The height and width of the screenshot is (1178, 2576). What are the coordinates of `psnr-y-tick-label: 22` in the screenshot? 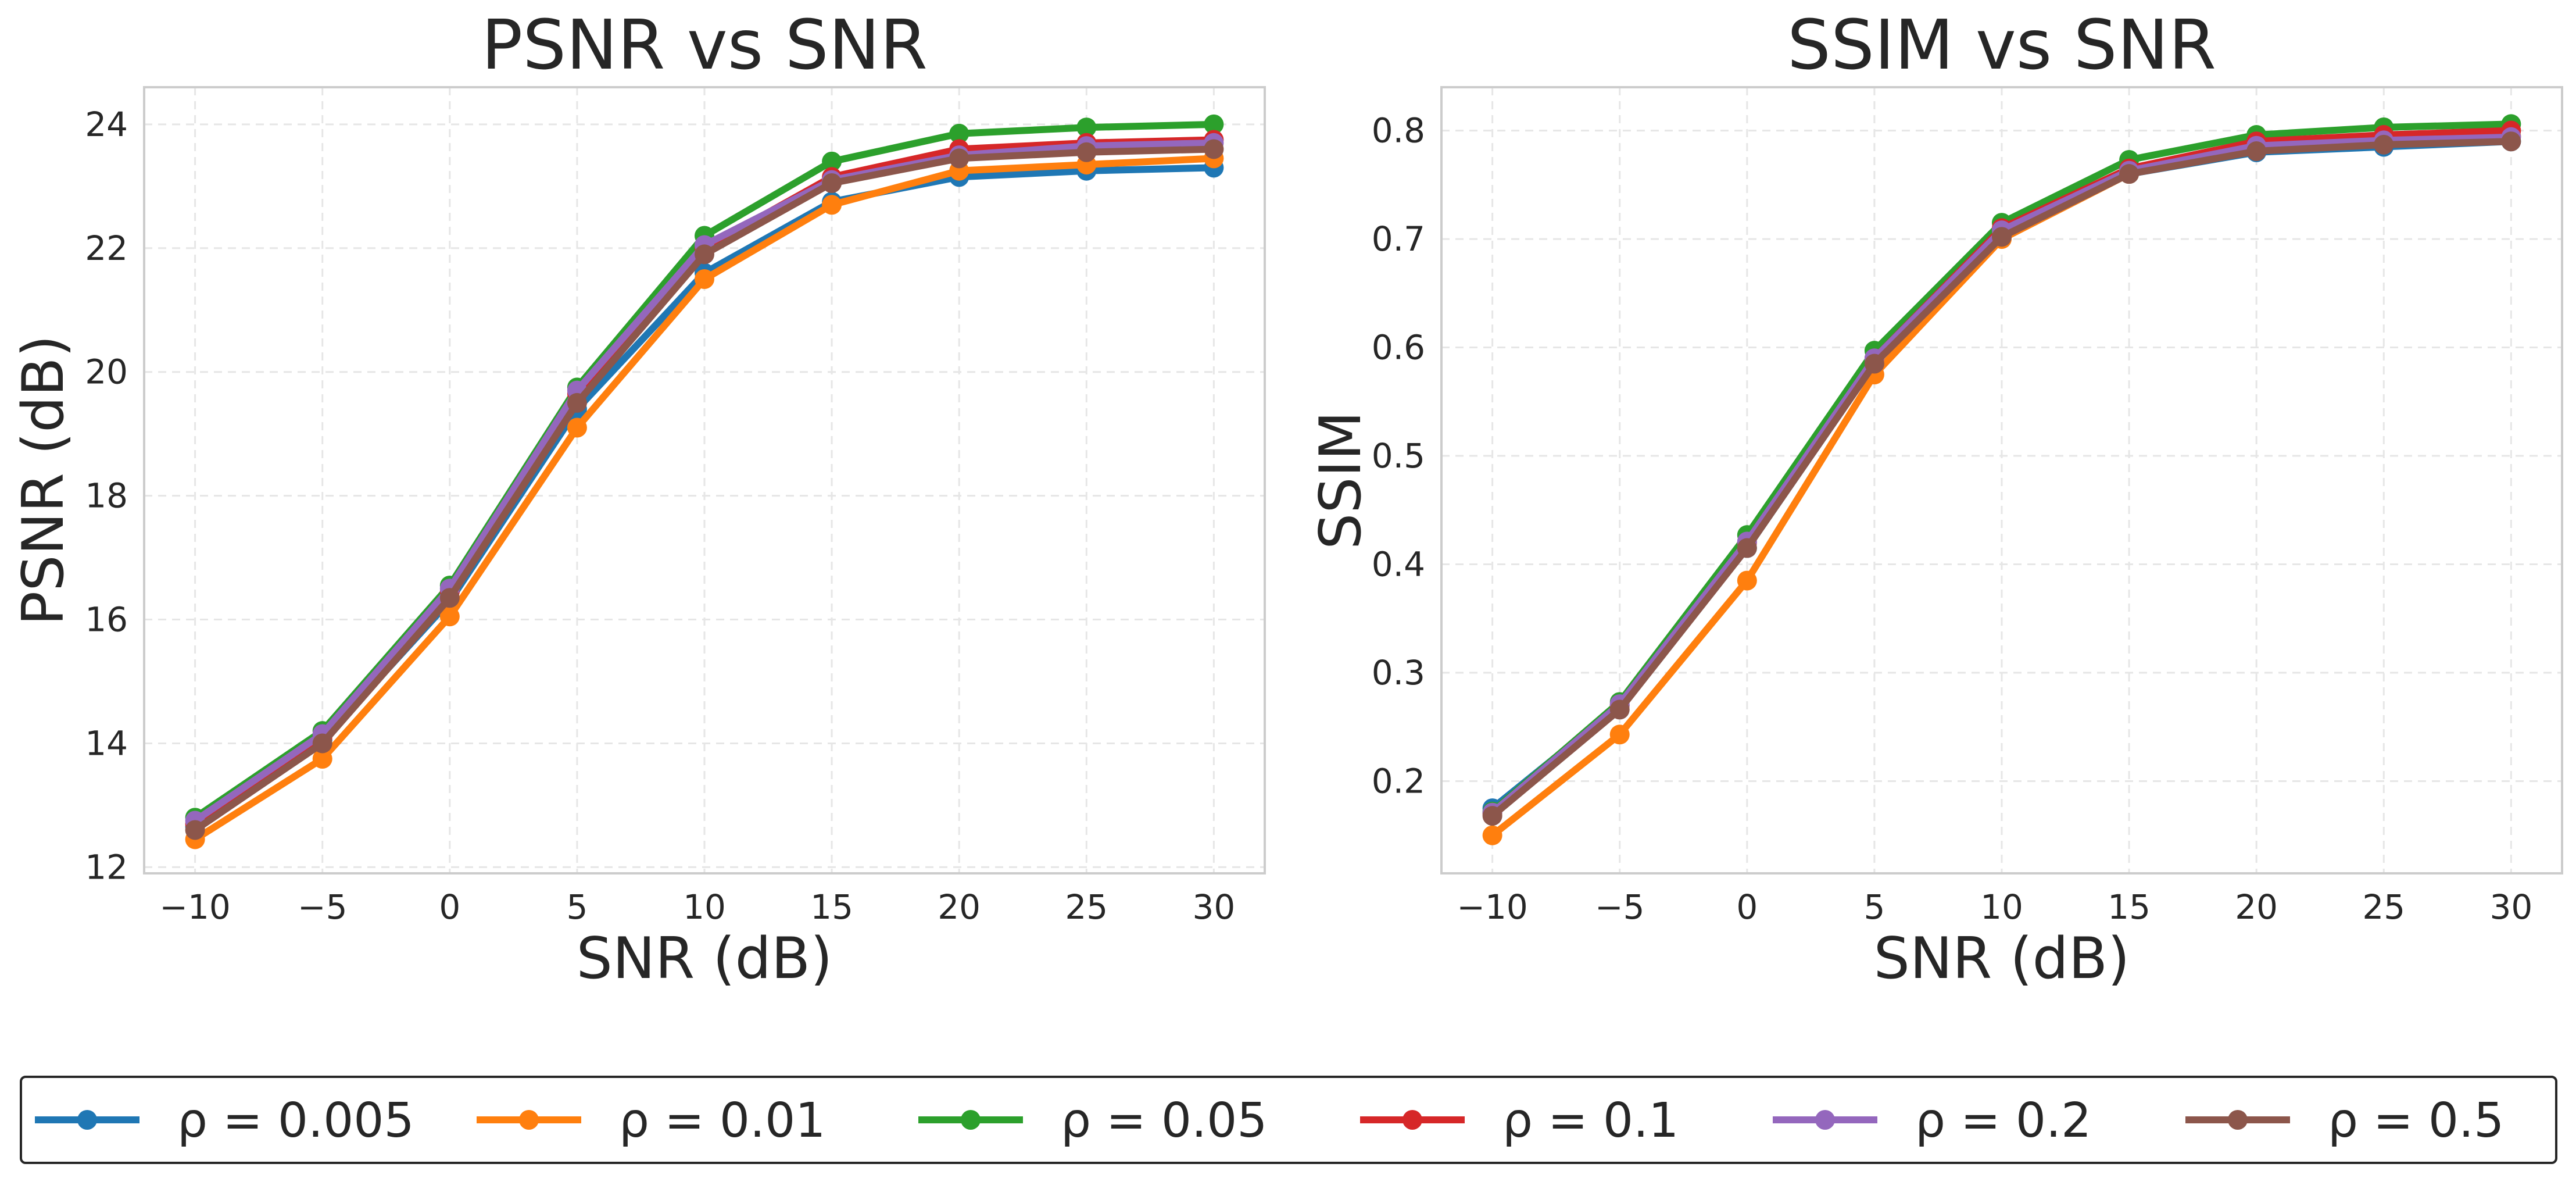 It's located at (107, 248).